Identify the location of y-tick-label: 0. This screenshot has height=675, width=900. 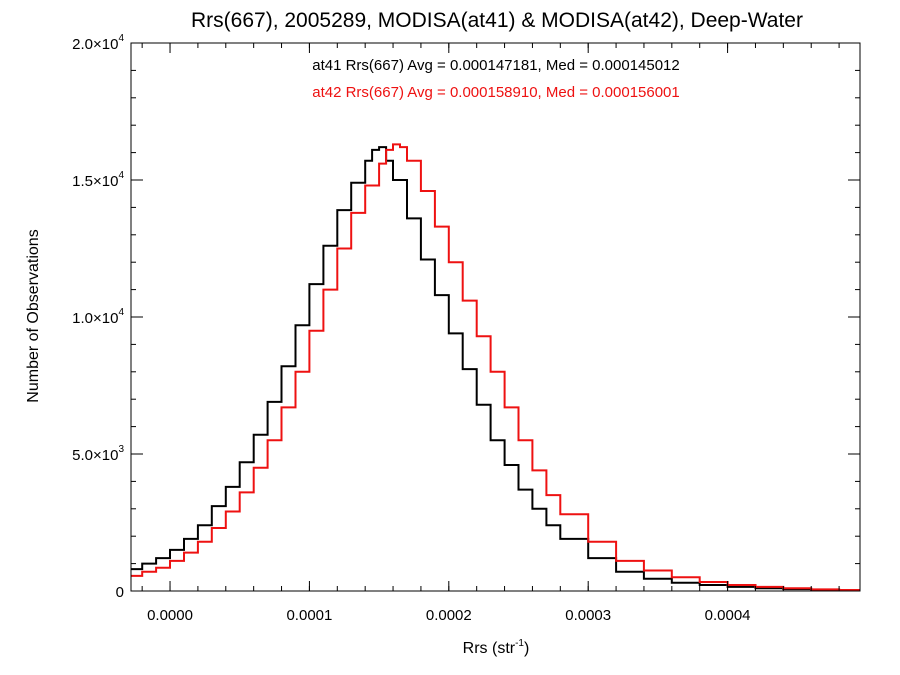
(120, 592).